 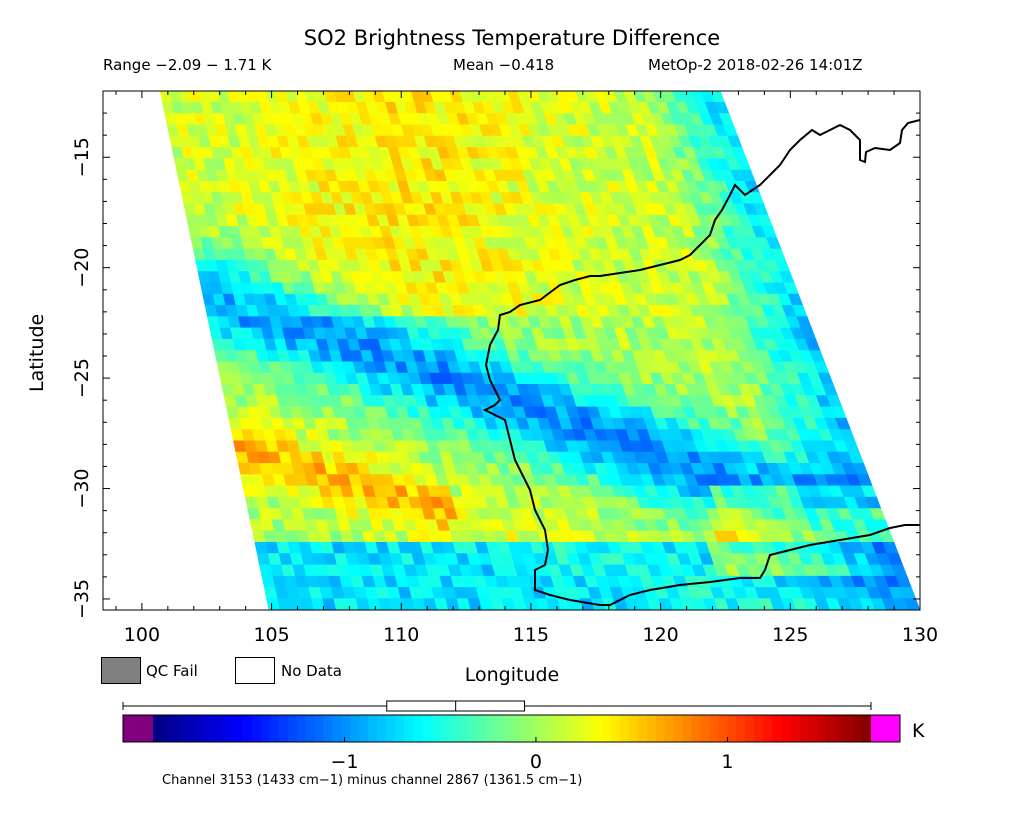 What do you see at coordinates (311, 671) in the screenshot?
I see `no-data-label: No Data` at bounding box center [311, 671].